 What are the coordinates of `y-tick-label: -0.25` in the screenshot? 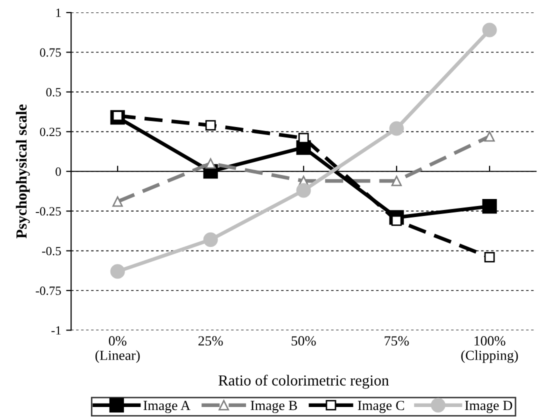 It's located at (48, 211).